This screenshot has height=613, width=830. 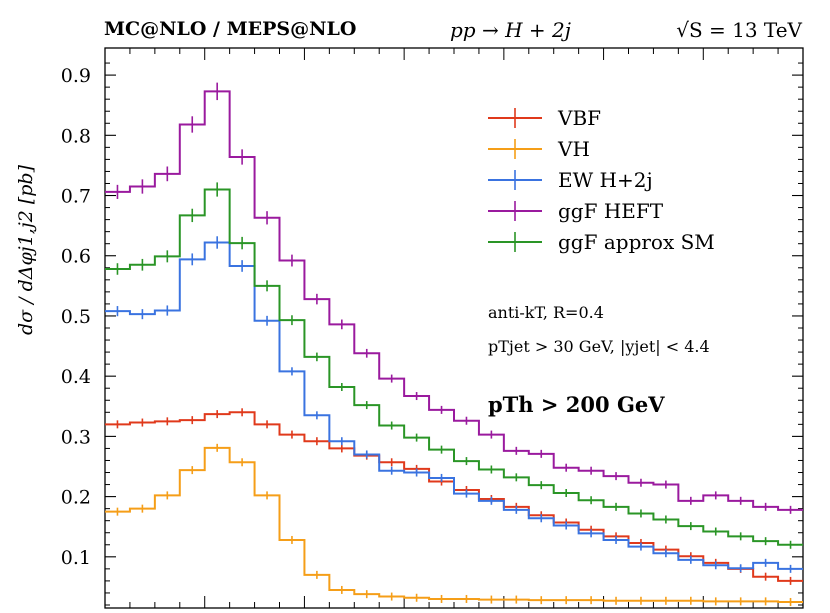 What do you see at coordinates (76, 558) in the screenshot?
I see `y-tick-label: 0.1` at bounding box center [76, 558].